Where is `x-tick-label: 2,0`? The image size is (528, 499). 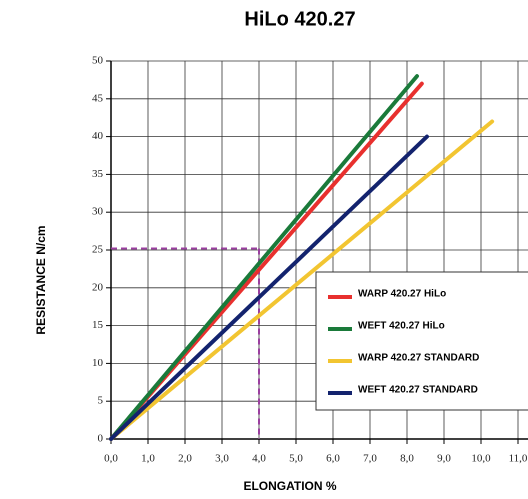
x-tick-label: 2,0 is located at coordinates (185, 459).